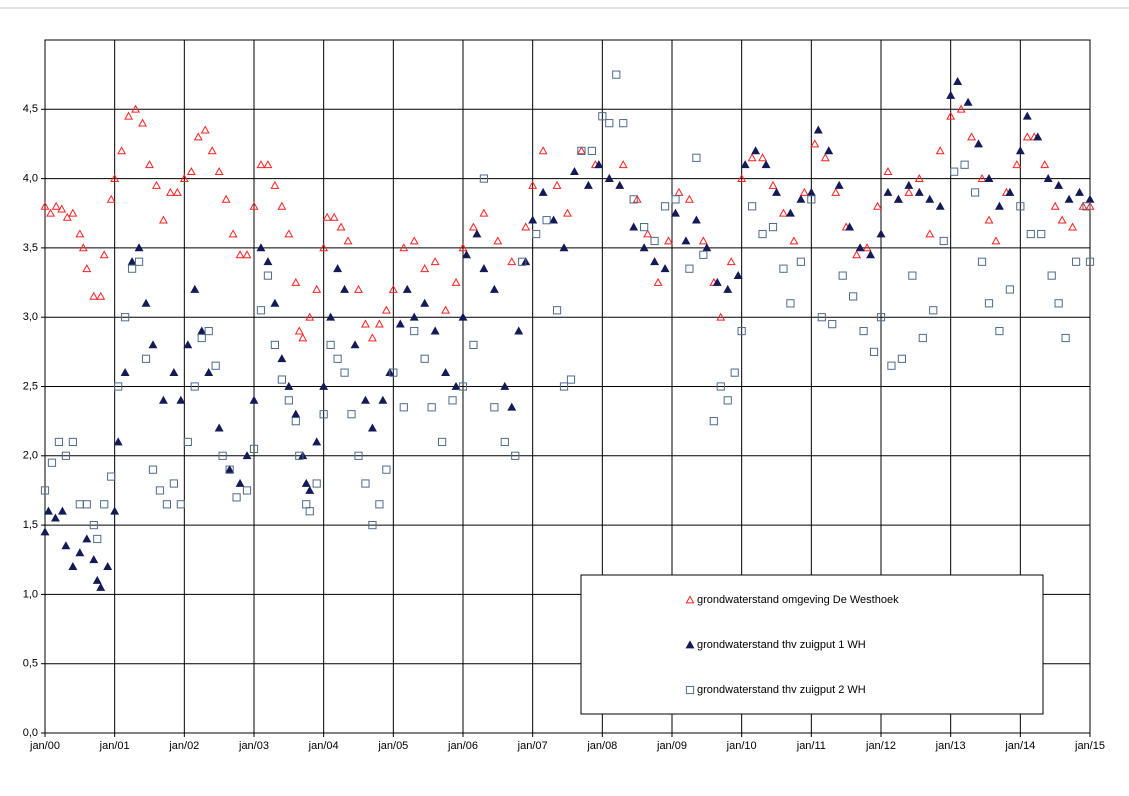 The image size is (1129, 796). What do you see at coordinates (532, 746) in the screenshot?
I see `x-tick-label: jan/07` at bounding box center [532, 746].